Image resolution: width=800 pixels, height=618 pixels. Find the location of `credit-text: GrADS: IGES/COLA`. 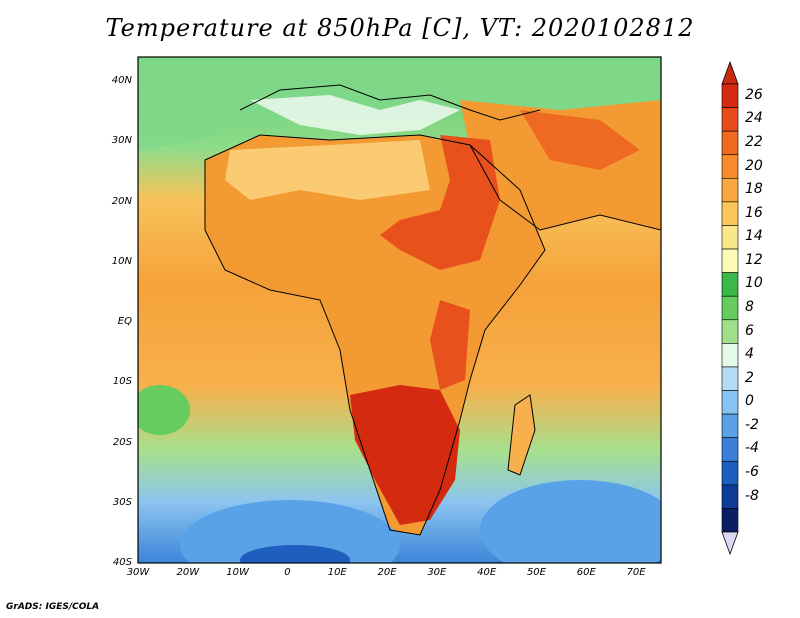

credit-text: GrADS: IGES/COLA is located at coordinates (53, 607).